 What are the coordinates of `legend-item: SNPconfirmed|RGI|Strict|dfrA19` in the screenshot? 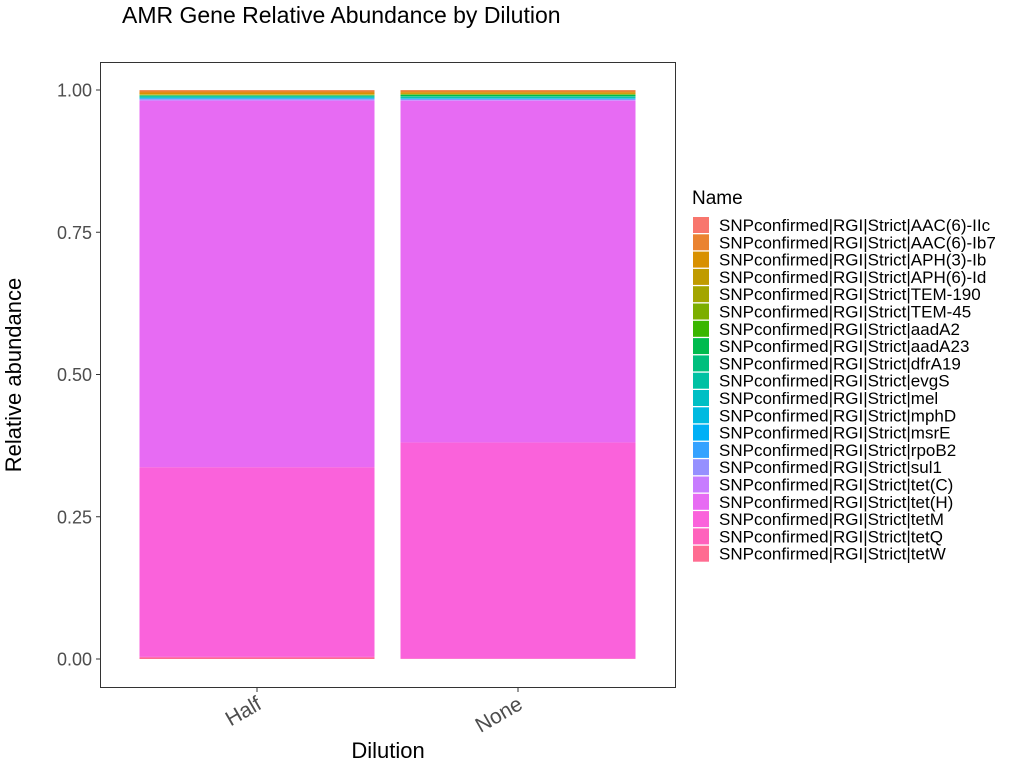 It's located at (827, 363).